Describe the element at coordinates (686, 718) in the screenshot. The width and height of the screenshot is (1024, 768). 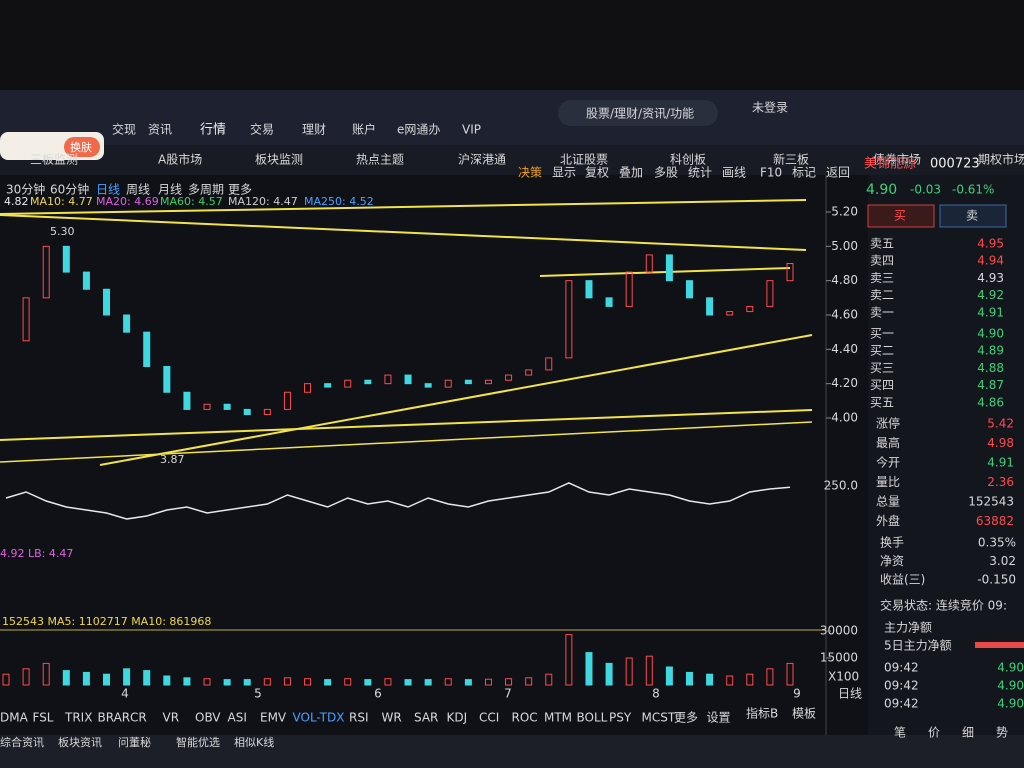
I see `indicator-tab: 更多` at that location.